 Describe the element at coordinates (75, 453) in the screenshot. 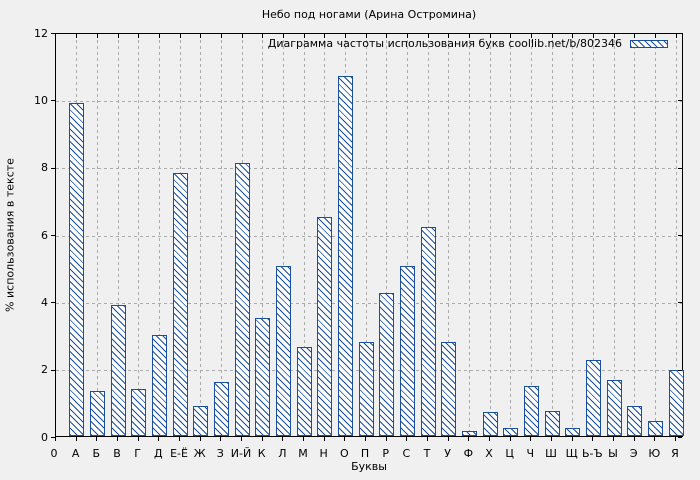

I see `x-tick-label: А` at that location.